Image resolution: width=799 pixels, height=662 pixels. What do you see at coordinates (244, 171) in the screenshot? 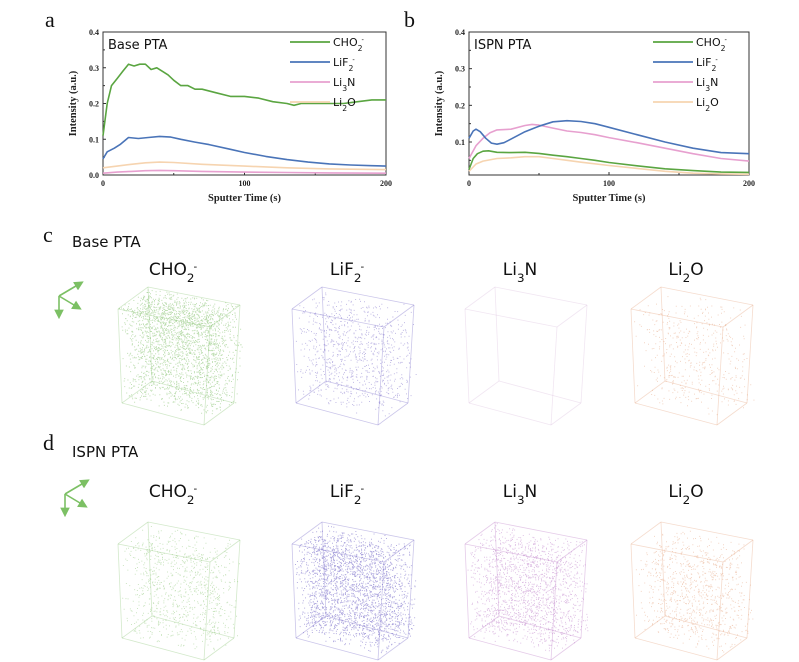
I see `series-line-li3n` at bounding box center [244, 171].